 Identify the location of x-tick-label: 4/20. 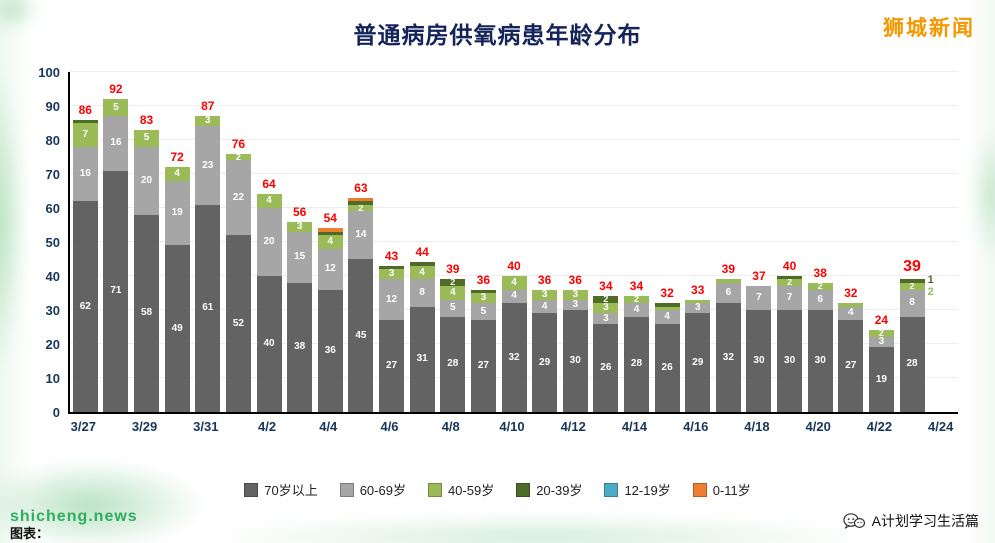
(818, 426).